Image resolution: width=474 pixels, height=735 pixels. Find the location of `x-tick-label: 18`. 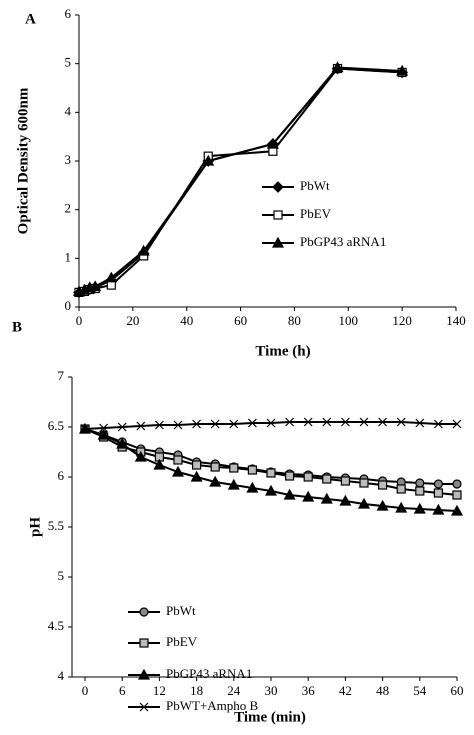

x-tick-label: 18 is located at coordinates (196, 690).